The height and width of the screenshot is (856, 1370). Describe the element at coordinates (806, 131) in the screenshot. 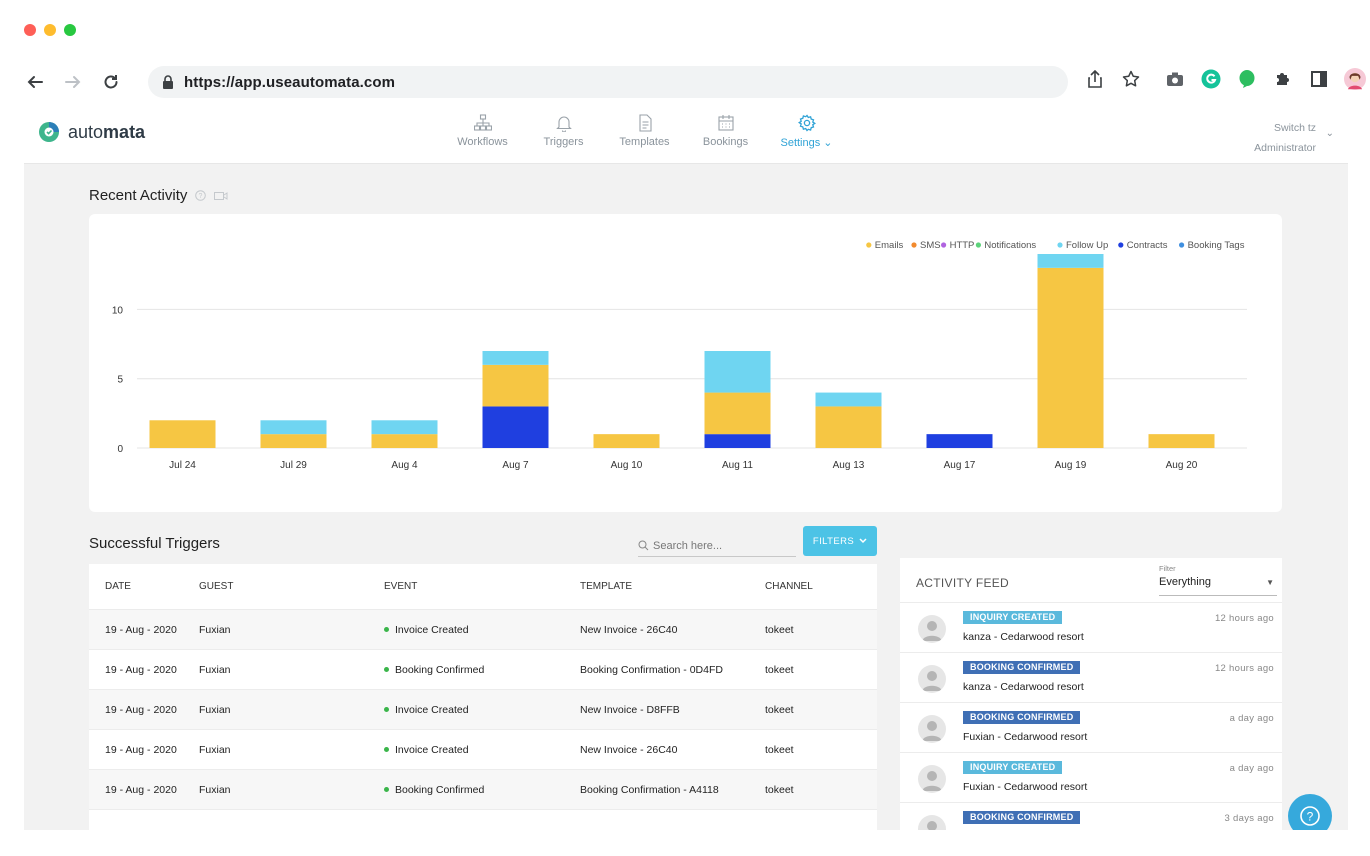

I see `nav-settings: Settings ⌄` at that location.